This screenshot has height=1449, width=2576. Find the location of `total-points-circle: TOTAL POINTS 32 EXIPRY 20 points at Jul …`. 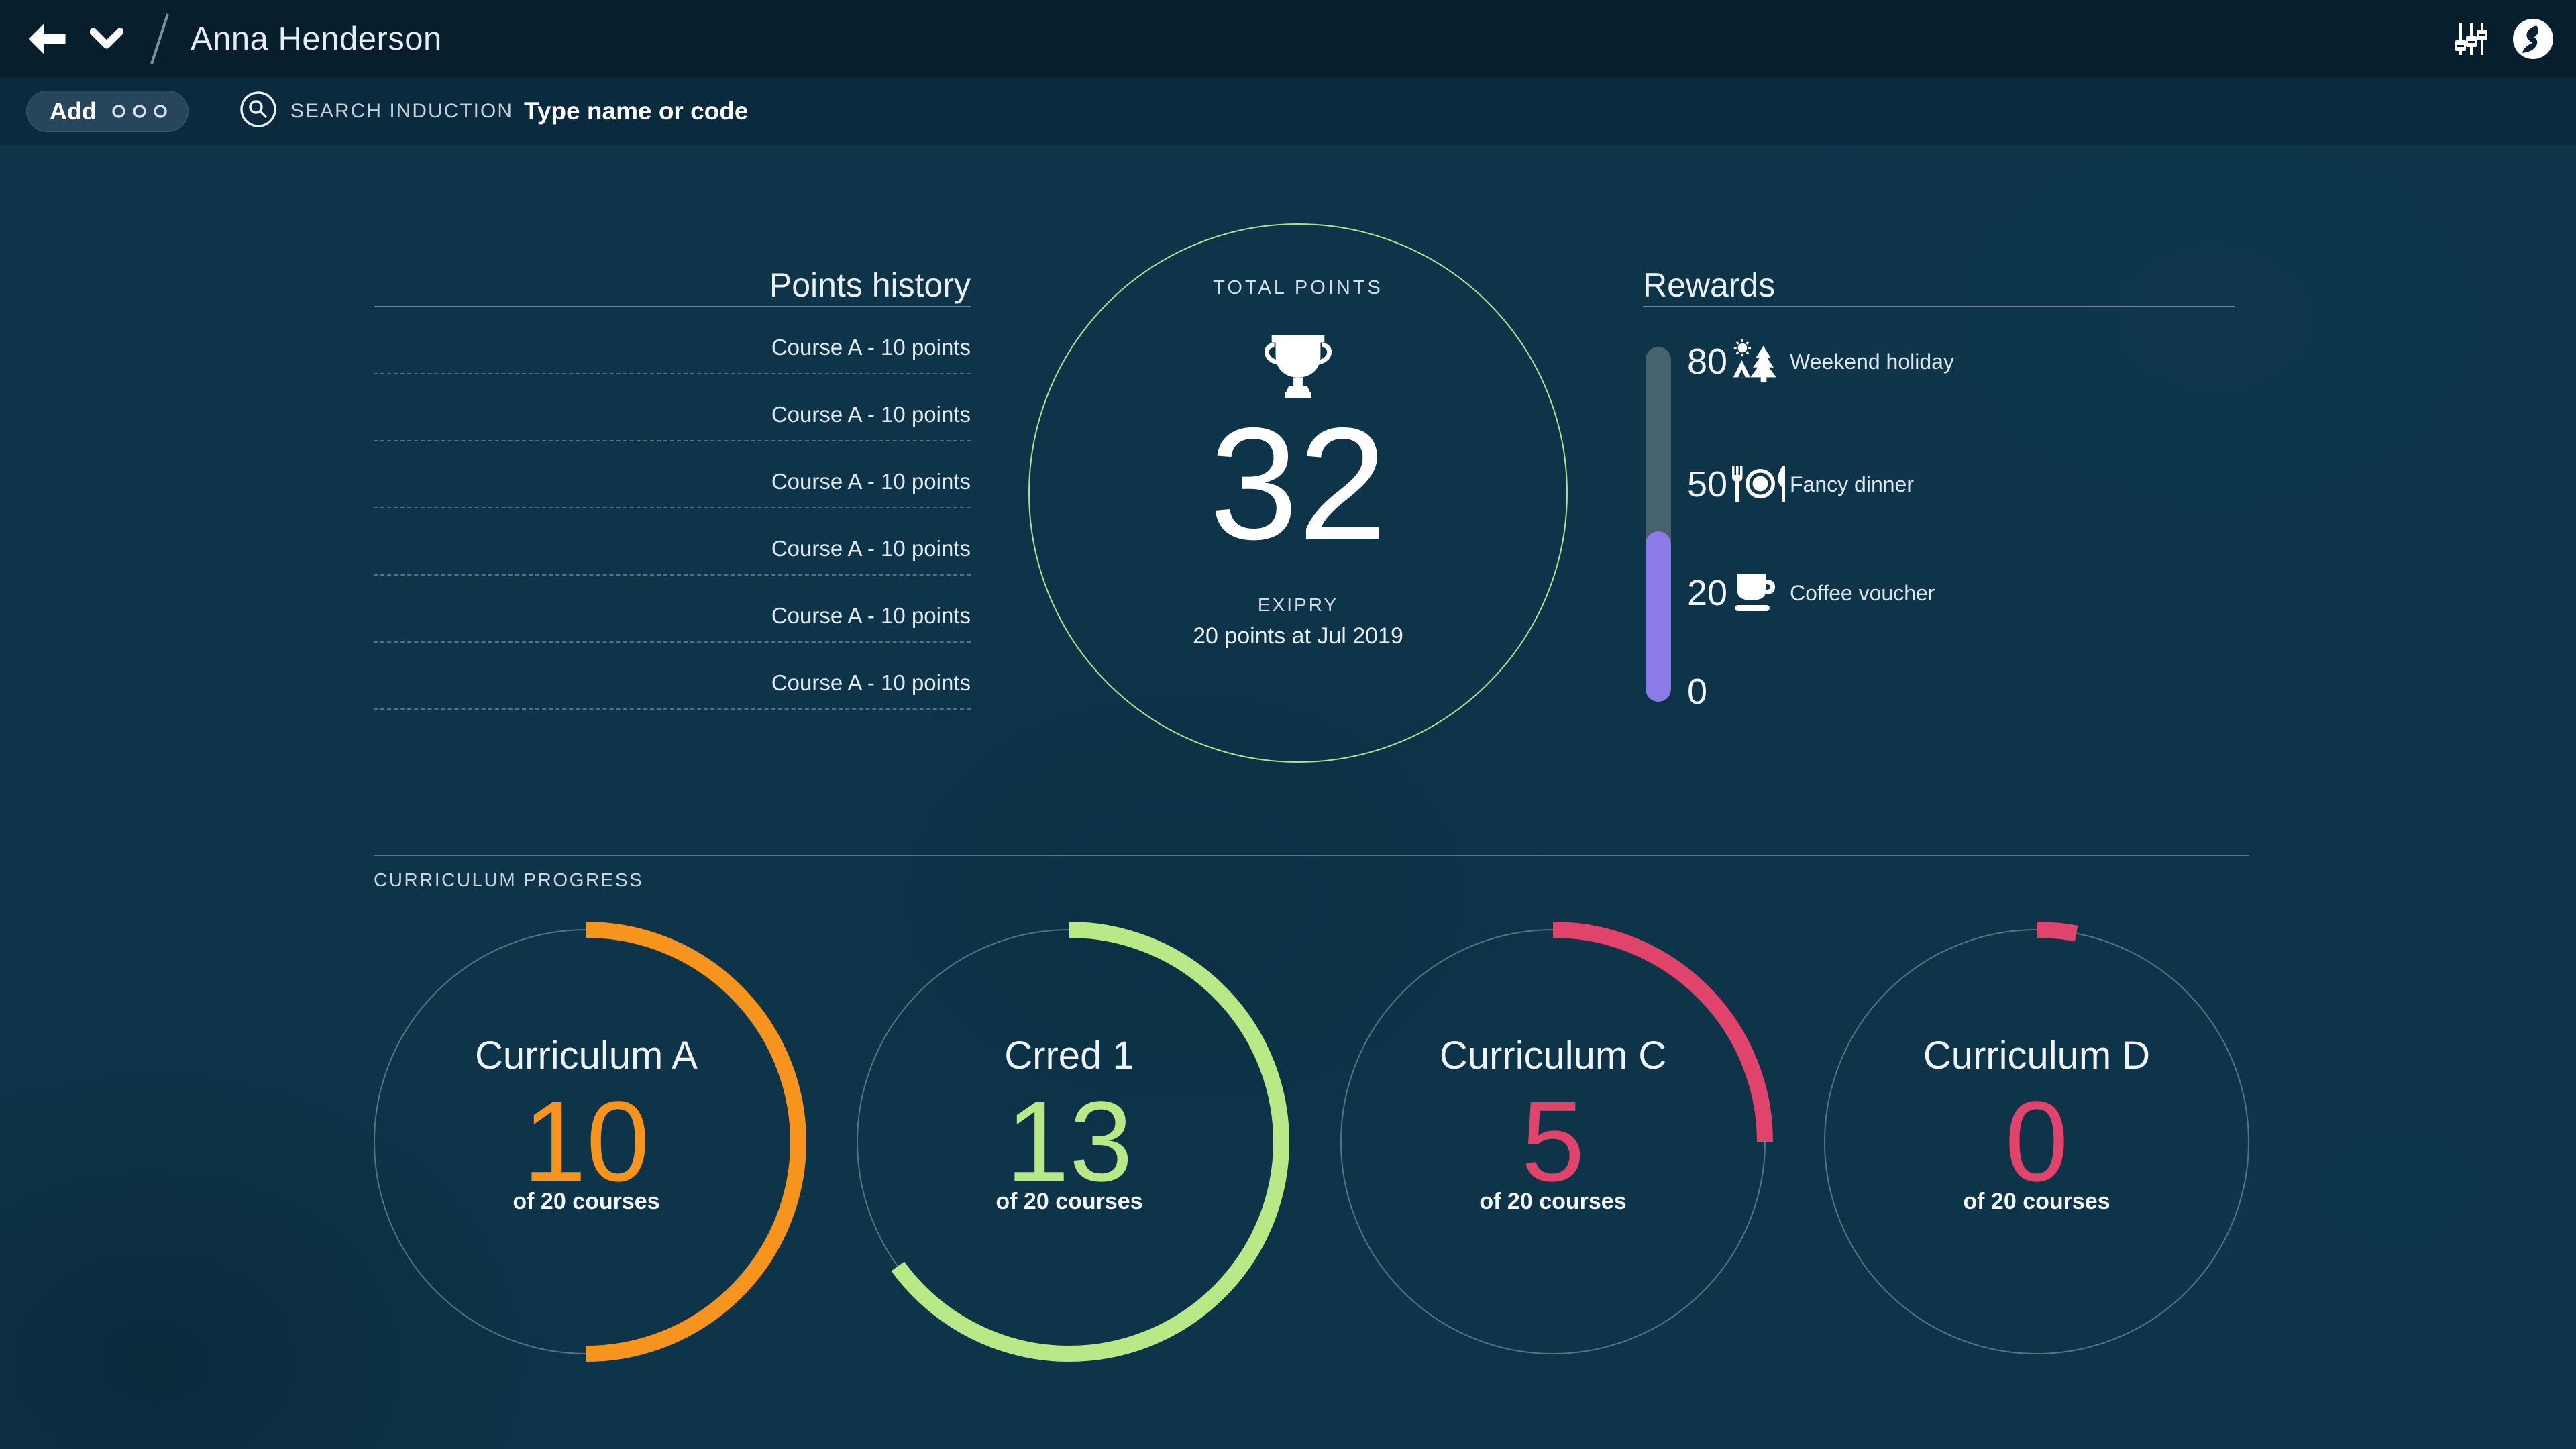

total-points-circle: TOTAL POINTS 32 EXIPRY 20 points at Jul … is located at coordinates (1298, 493).